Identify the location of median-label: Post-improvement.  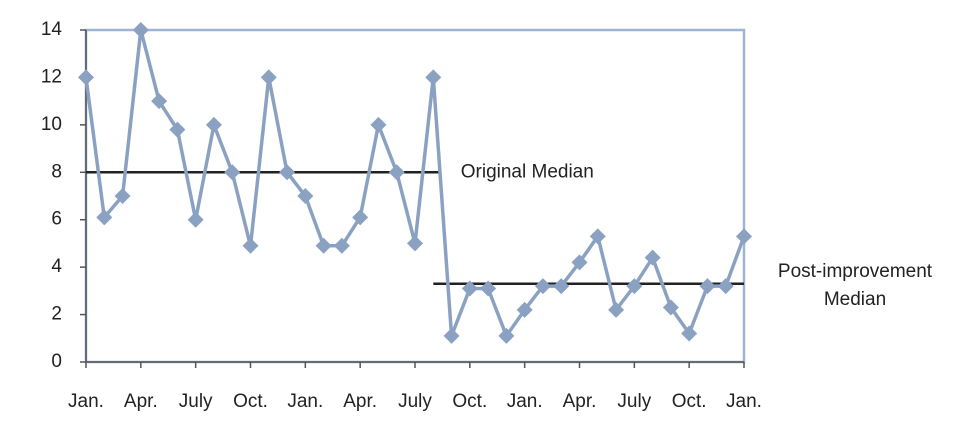
(855, 271).